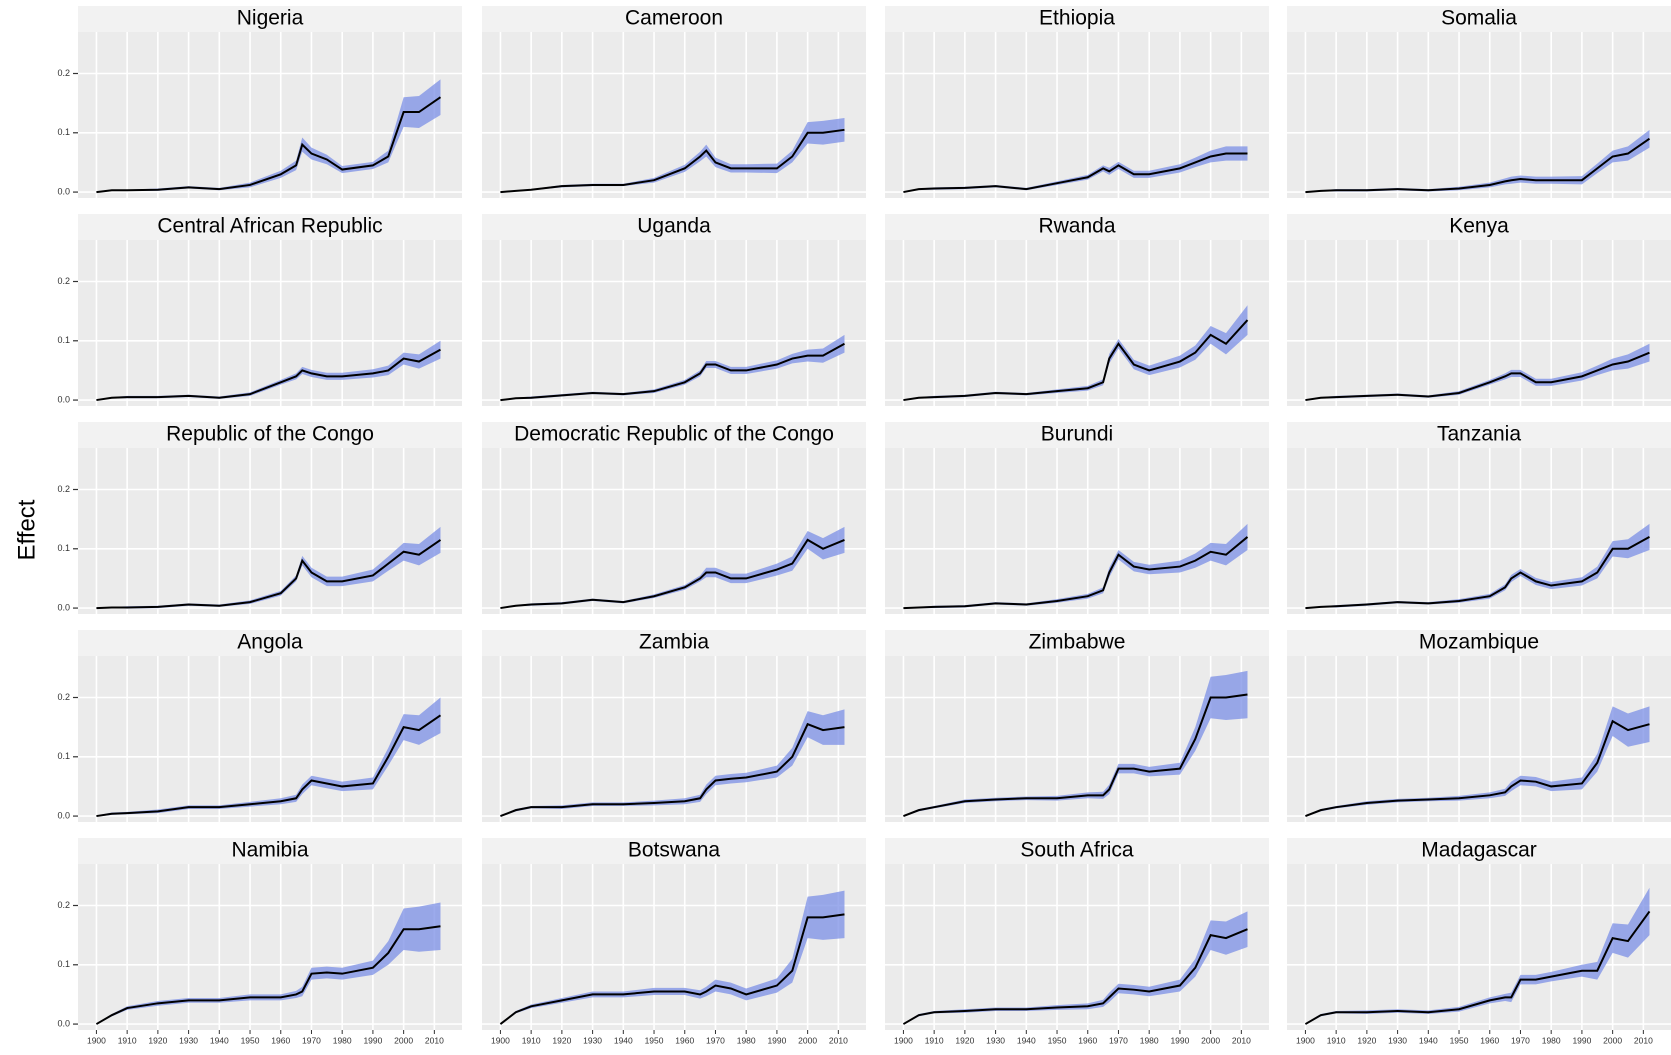 This screenshot has height=1055, width=1671. What do you see at coordinates (1479, 310) in the screenshot?
I see `facet-panel: Kenya` at bounding box center [1479, 310].